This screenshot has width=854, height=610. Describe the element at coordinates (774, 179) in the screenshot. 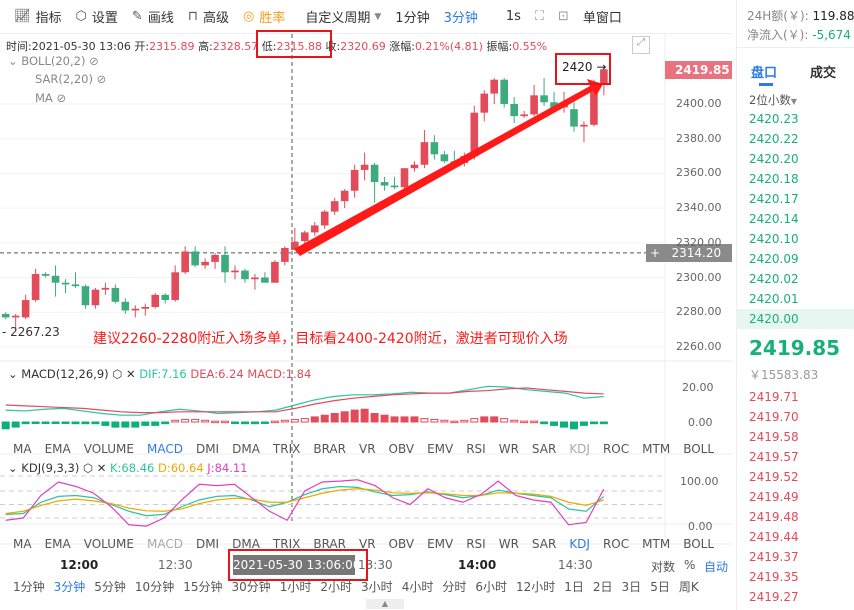

I see `ask-price: 2420.18` at that location.